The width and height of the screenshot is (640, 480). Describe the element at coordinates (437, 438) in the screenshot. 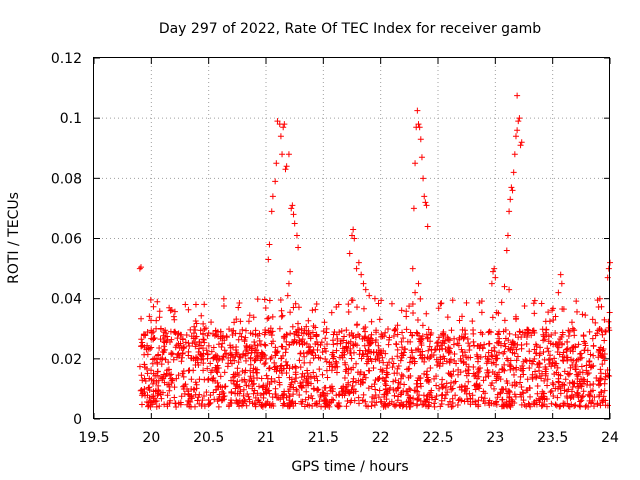

I see `x-tick-label: 22.5` at that location.